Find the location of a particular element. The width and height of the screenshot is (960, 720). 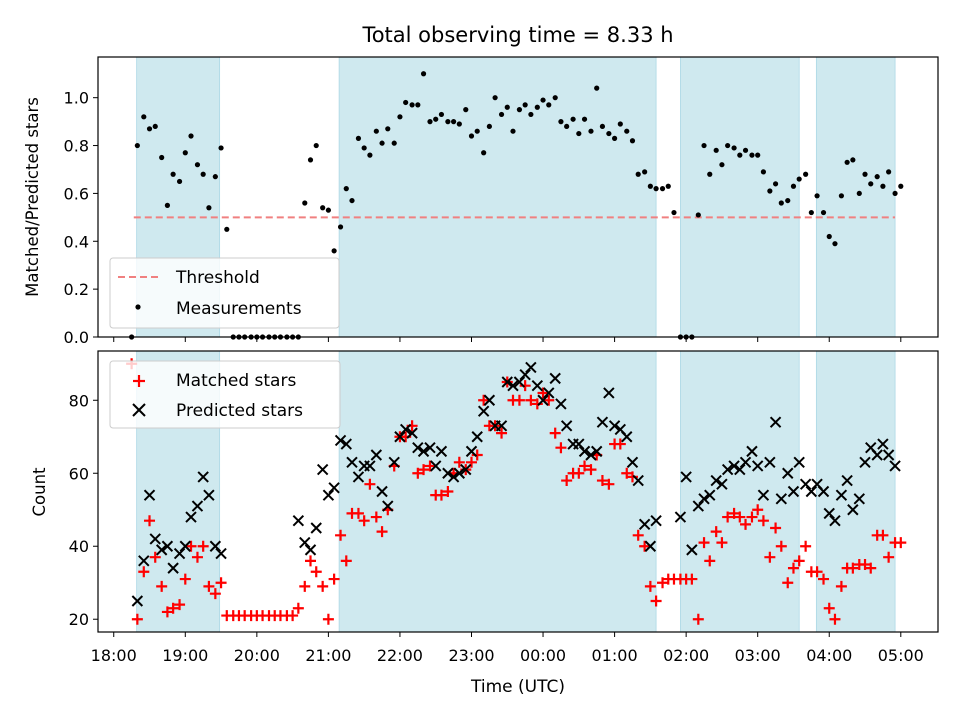

x-tick-label: 21:00 is located at coordinates (328, 655).